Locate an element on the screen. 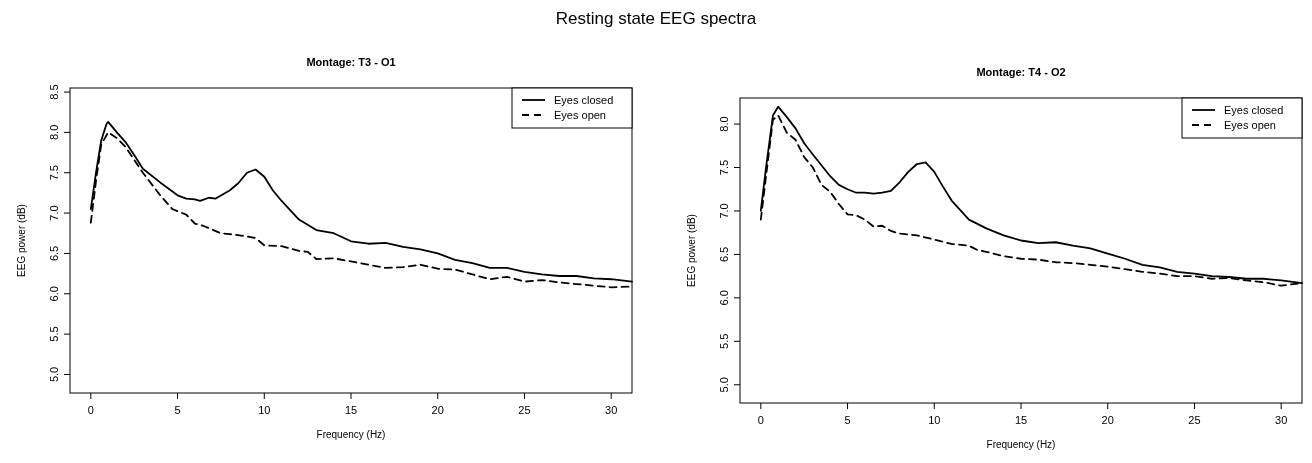  y-tick-label: 8.5 is located at coordinates (54, 92).